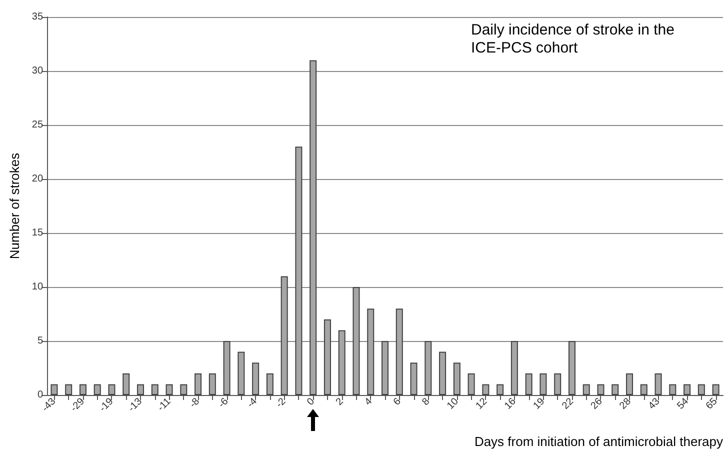 Image resolution: width=726 pixels, height=450 pixels. What do you see at coordinates (712, 404) in the screenshot?
I see `x-tick-label: 65` at bounding box center [712, 404].